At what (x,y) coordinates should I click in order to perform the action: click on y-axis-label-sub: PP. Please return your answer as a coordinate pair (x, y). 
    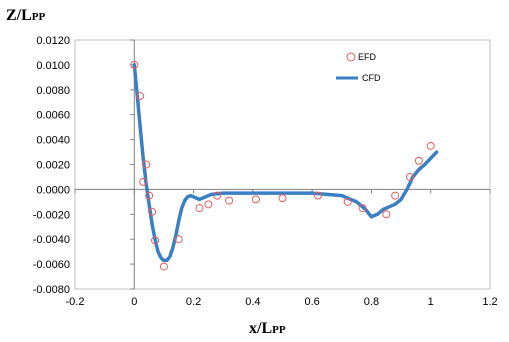
    Looking at the image, I should click on (39, 17).